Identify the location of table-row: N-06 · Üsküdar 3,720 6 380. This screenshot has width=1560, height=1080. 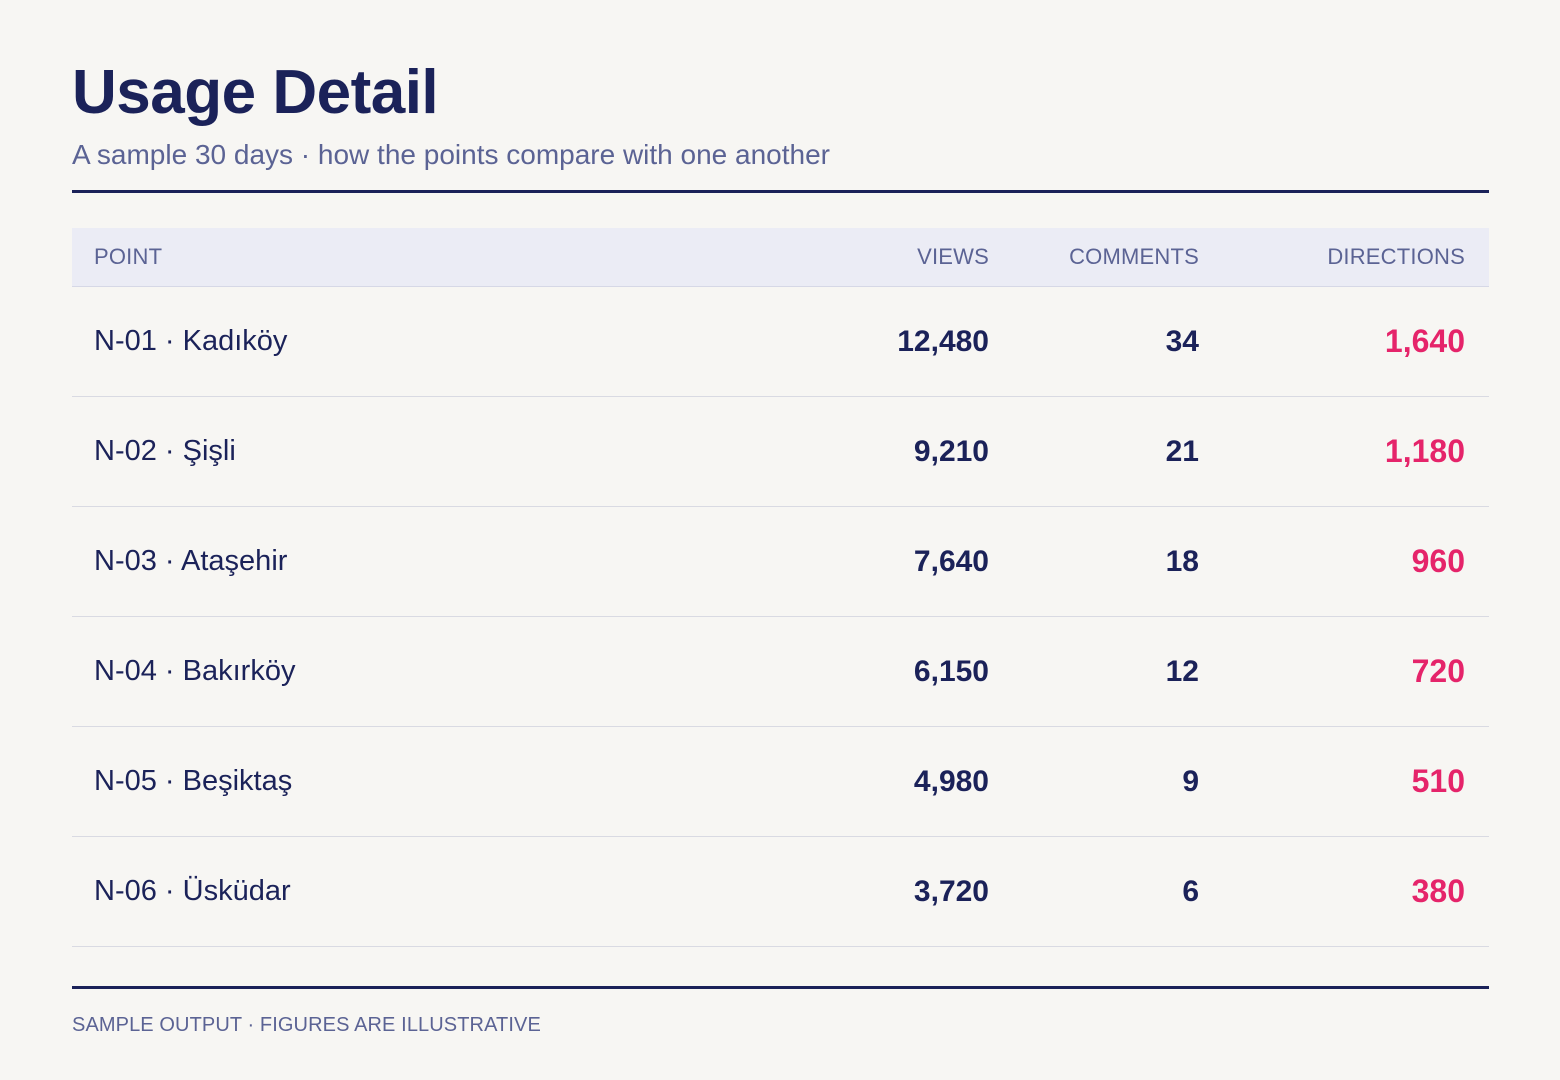
(780, 891).